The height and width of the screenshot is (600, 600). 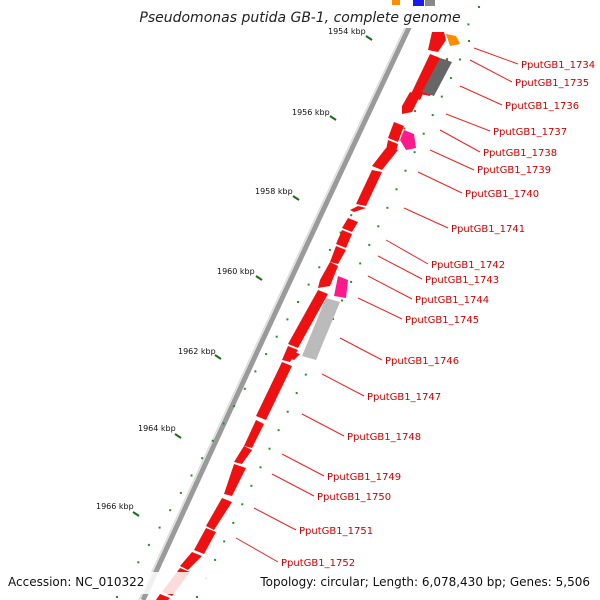 I want to click on scale-label-1958: 1958 kbp, so click(x=274, y=191).